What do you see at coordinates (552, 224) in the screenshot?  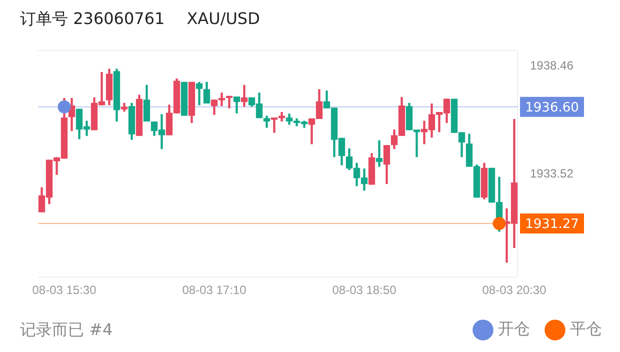 I see `ref-line-label: 1931.27` at bounding box center [552, 224].